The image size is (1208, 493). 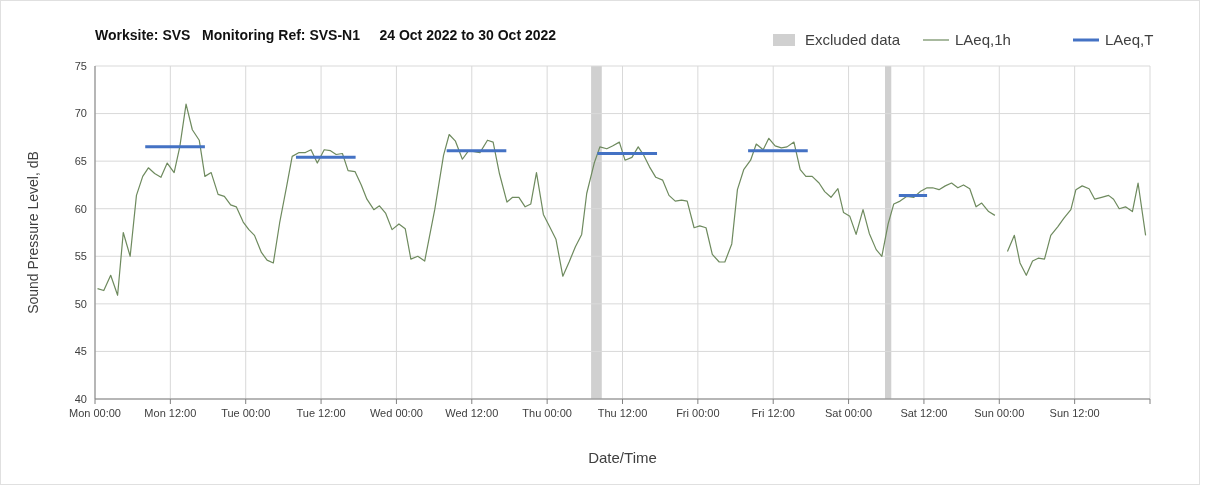 I want to click on chart-title: Worksite: SVS Monitoring Ref: SVS-N1 24 Oct 2022 to 30 Oct 2022, so click(x=326, y=35).